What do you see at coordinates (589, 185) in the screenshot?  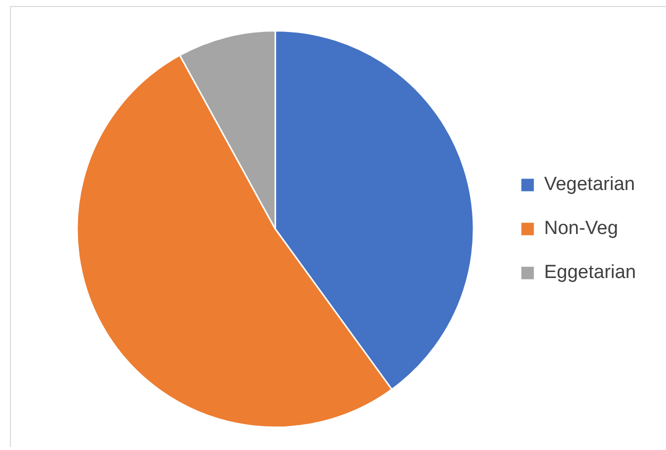 I see `legend-label: Vegetarian` at bounding box center [589, 185].